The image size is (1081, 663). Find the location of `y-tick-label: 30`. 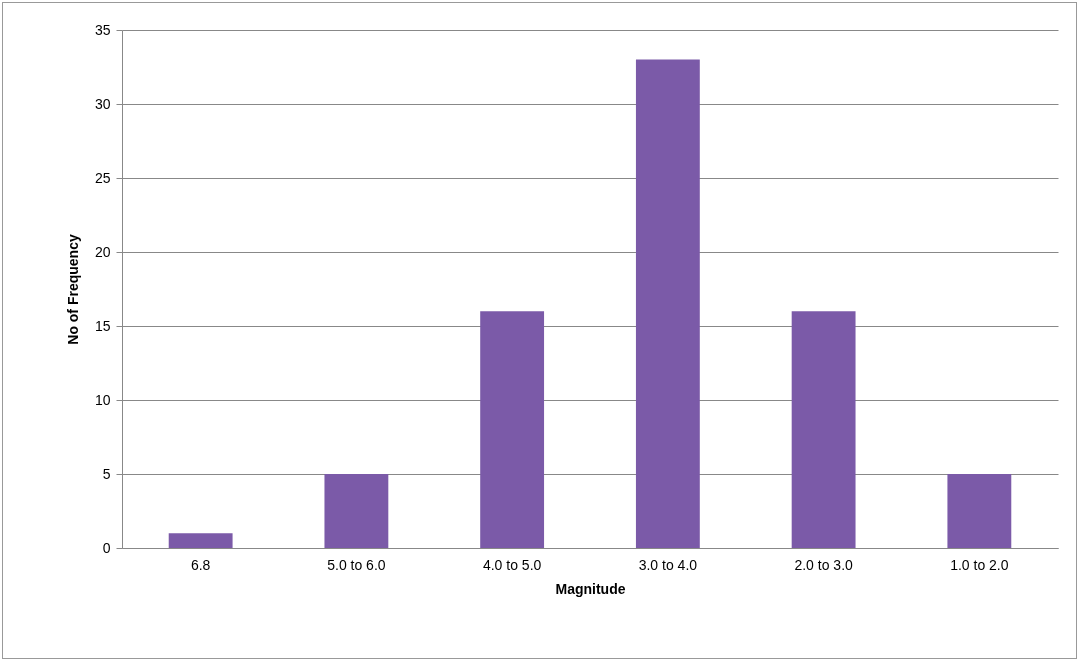

y-tick-label: 30 is located at coordinates (102, 103).